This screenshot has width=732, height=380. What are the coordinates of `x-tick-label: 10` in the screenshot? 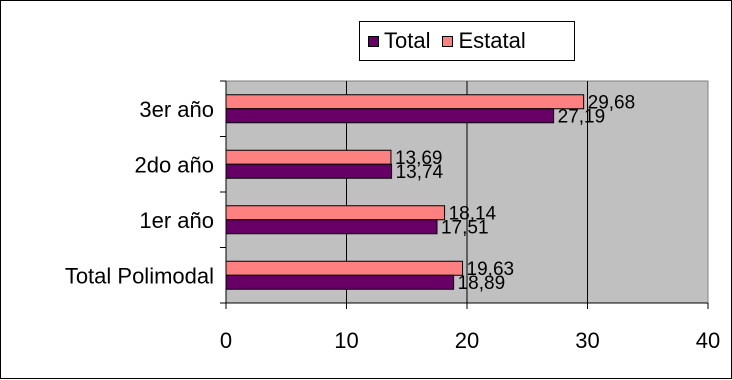 It's located at (346, 340).